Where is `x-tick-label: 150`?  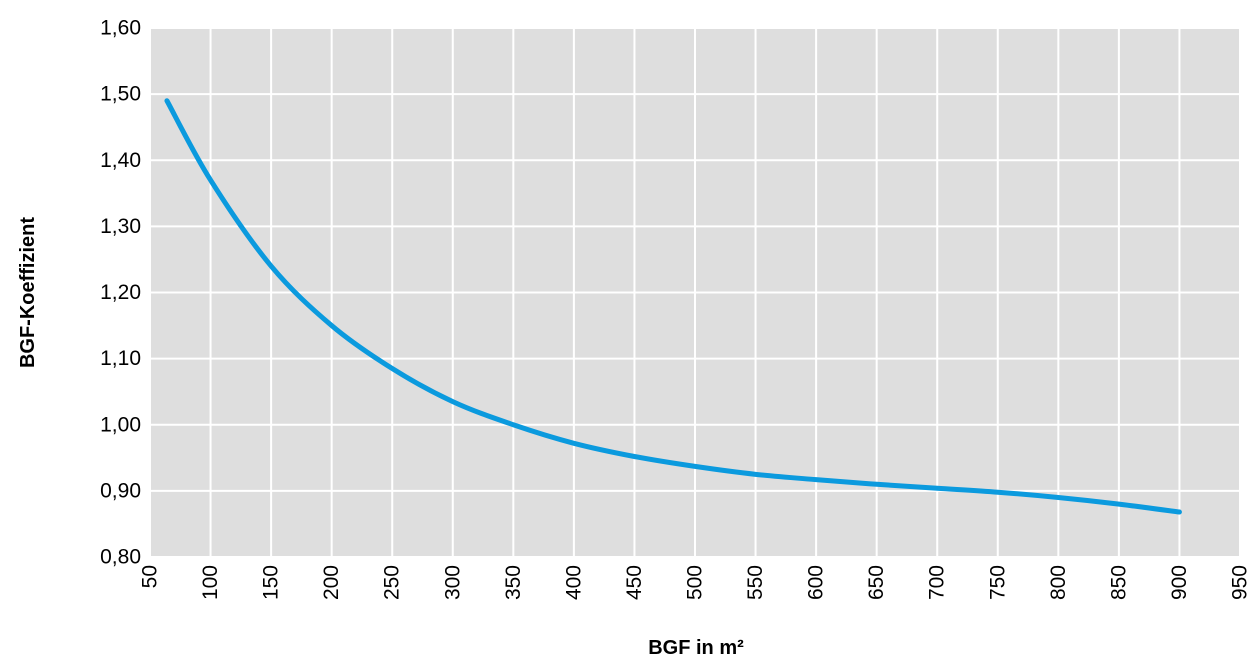
x-tick-label: 150 is located at coordinates (271, 582).